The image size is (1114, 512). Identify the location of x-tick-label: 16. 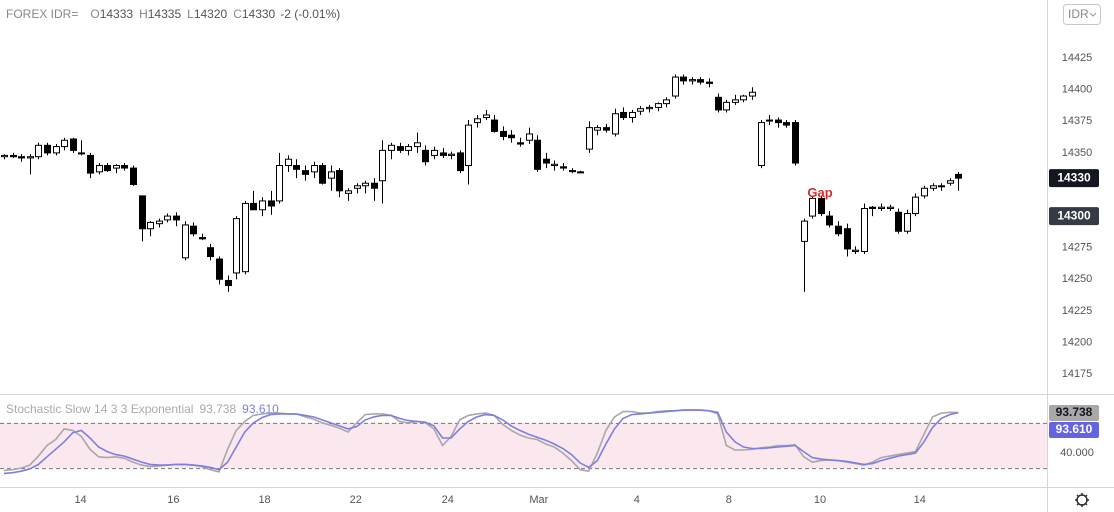
(173, 500).